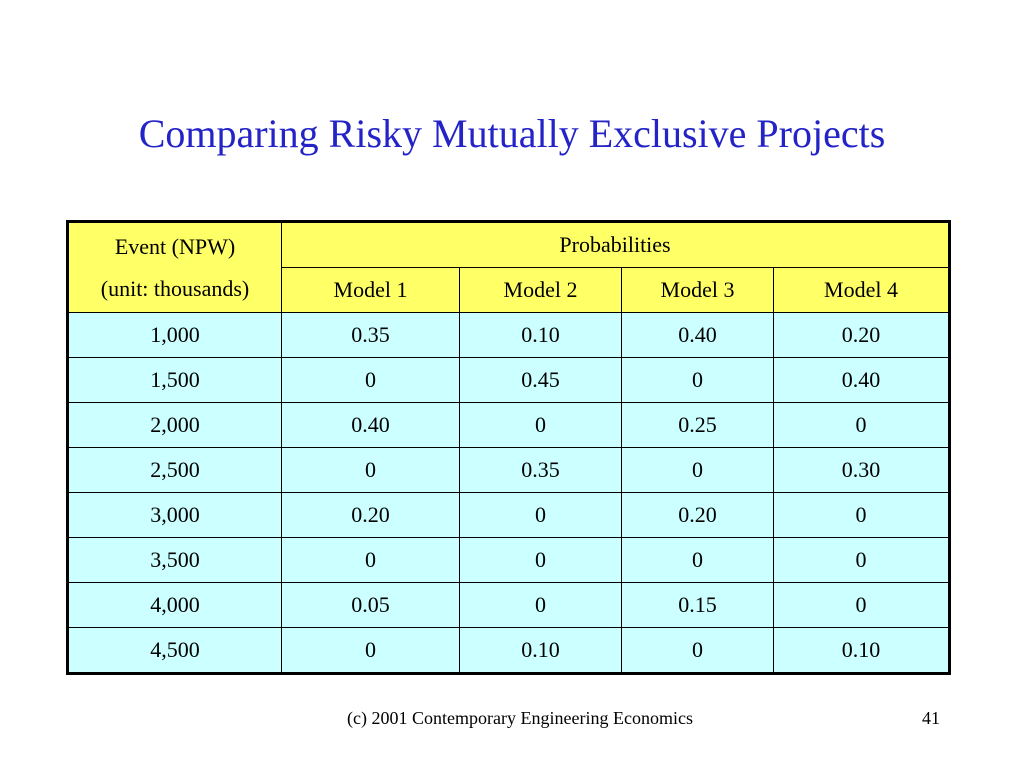 The image size is (1024, 768). Describe the element at coordinates (175, 246) in the screenshot. I see `event-header-line1: Event (NPW)` at that location.